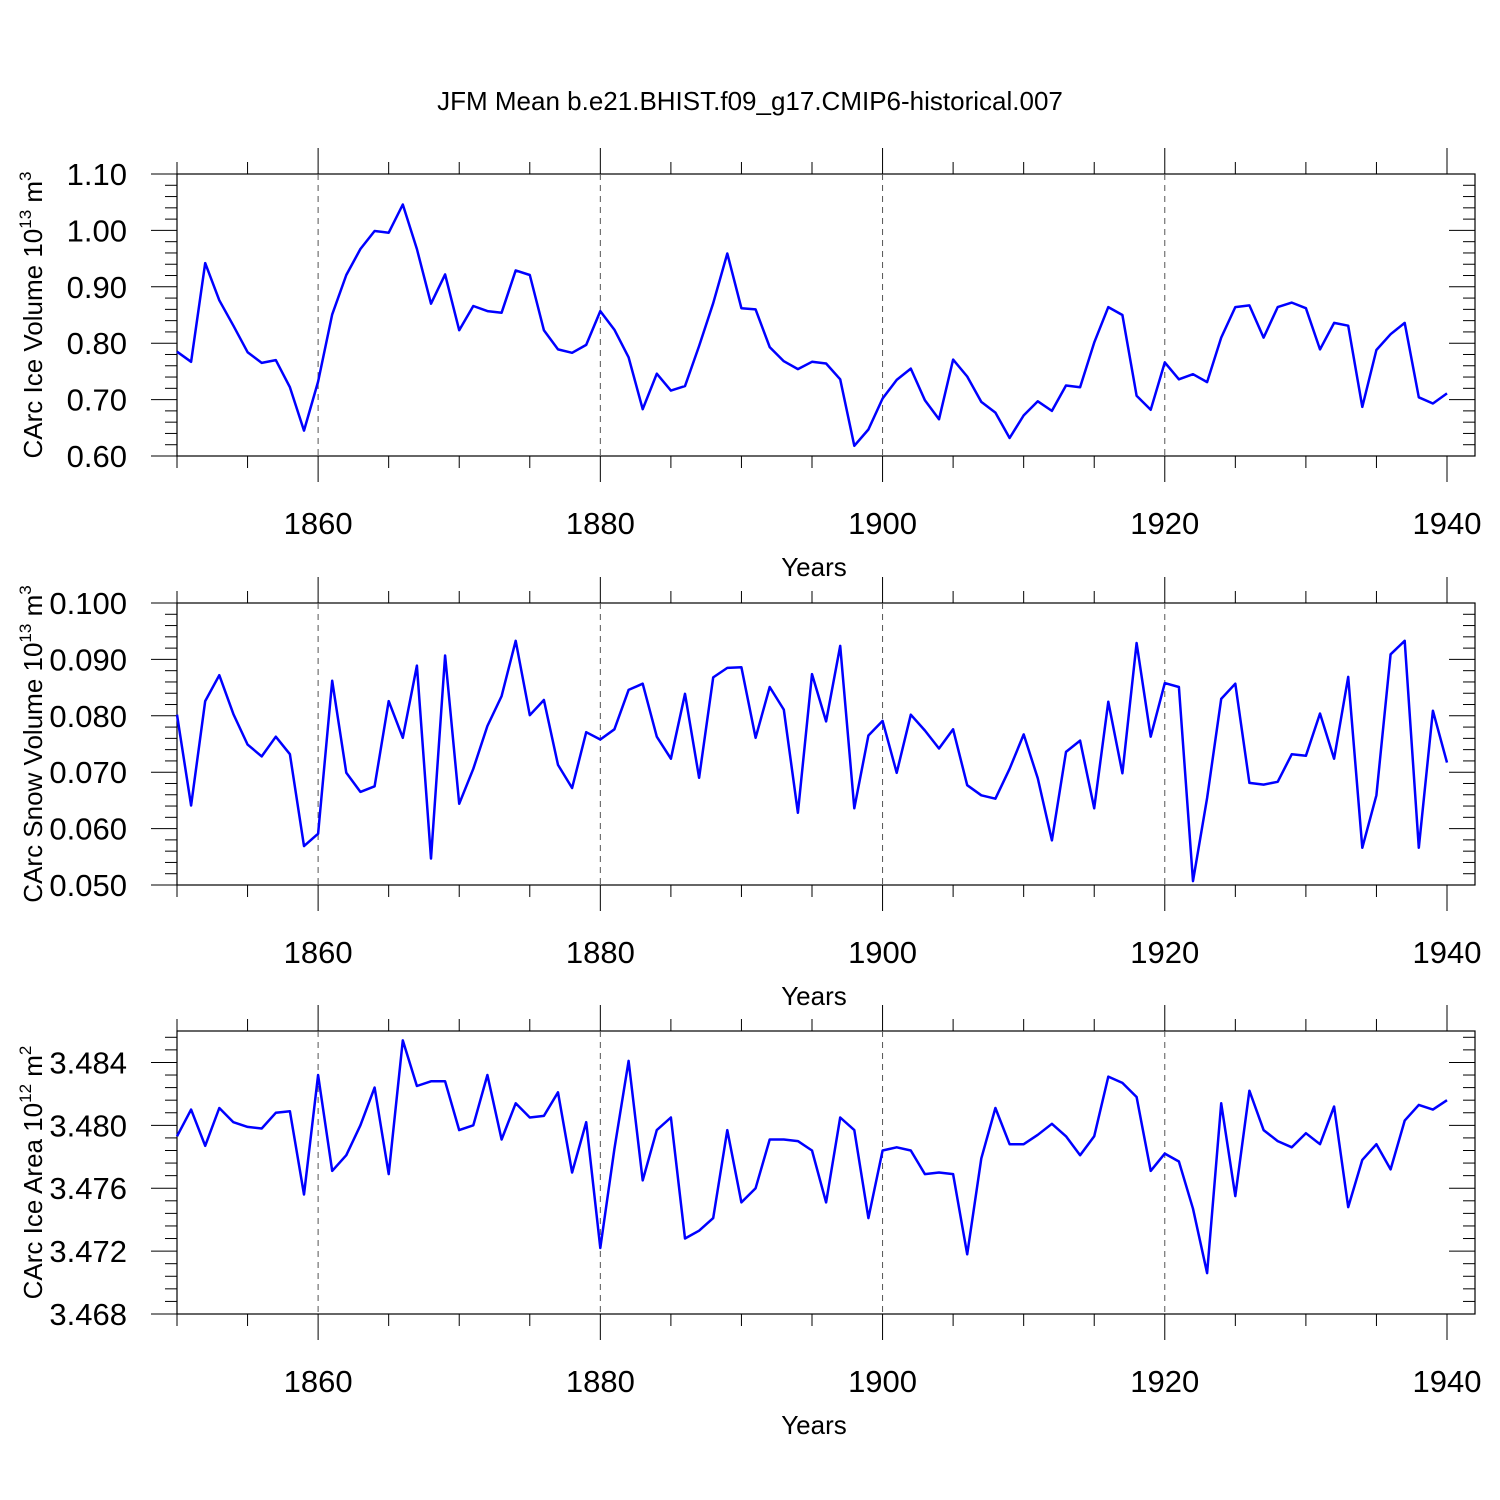  Describe the element at coordinates (97, 400) in the screenshot. I see `y-tick-label: 0.70` at that location.